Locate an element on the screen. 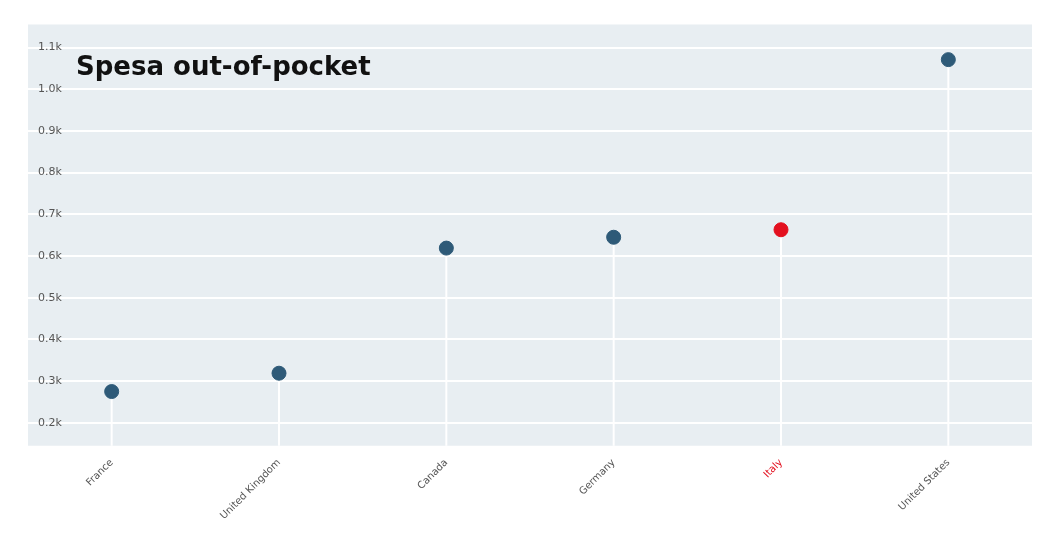 The width and height of the screenshot is (1050, 533). y-tick-label: 0.4k is located at coordinates (50, 339).